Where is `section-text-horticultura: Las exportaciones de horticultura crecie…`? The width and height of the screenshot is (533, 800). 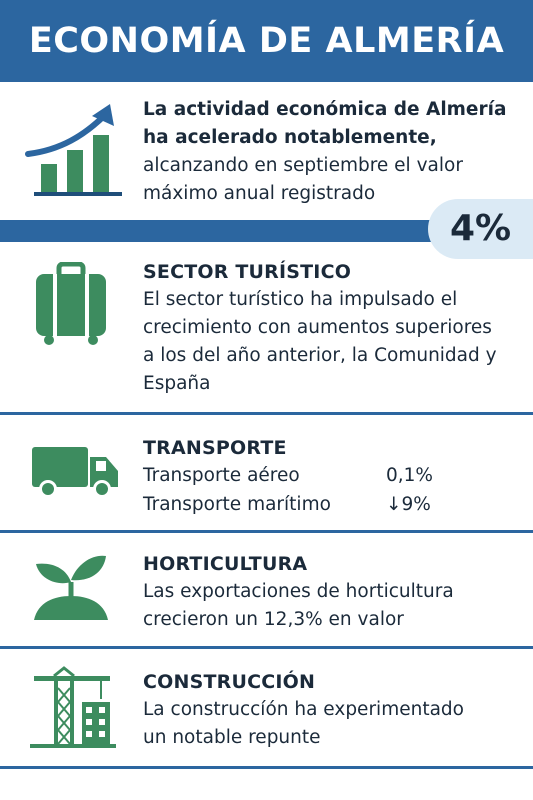 section-text-horticultura: Las exportaciones de horticultura crecie… is located at coordinates (298, 605).